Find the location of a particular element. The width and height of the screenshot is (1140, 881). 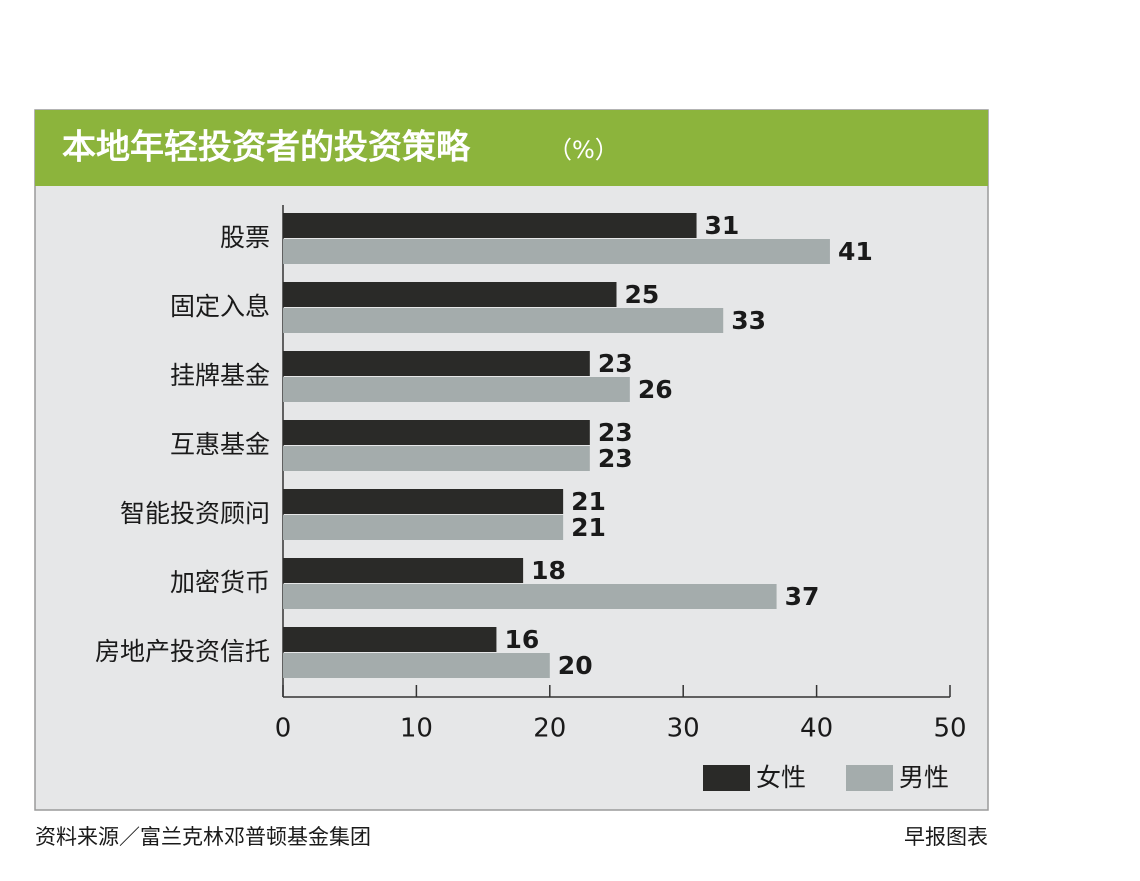

x-tick-label: 0 is located at coordinates (283, 729).